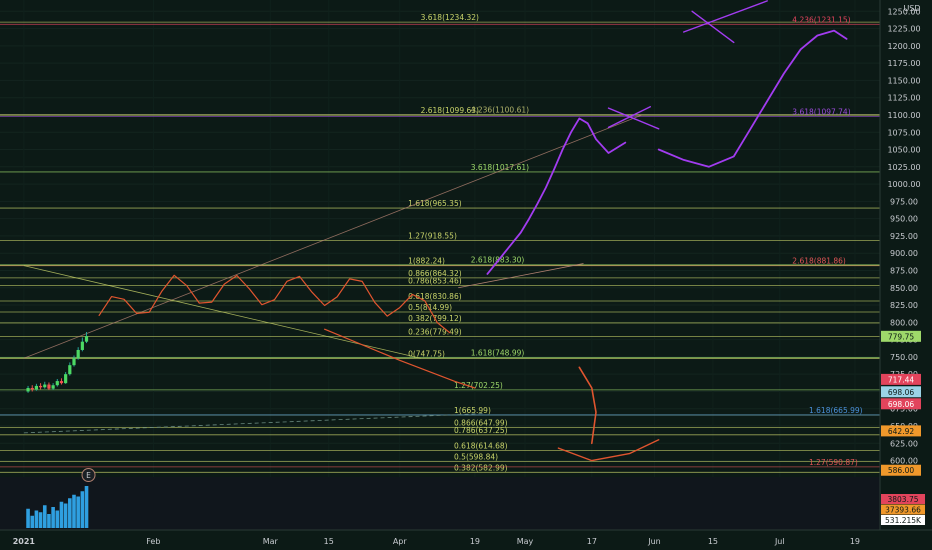 The height and width of the screenshot is (550, 932). I want to click on event-label: E, so click(88, 475).